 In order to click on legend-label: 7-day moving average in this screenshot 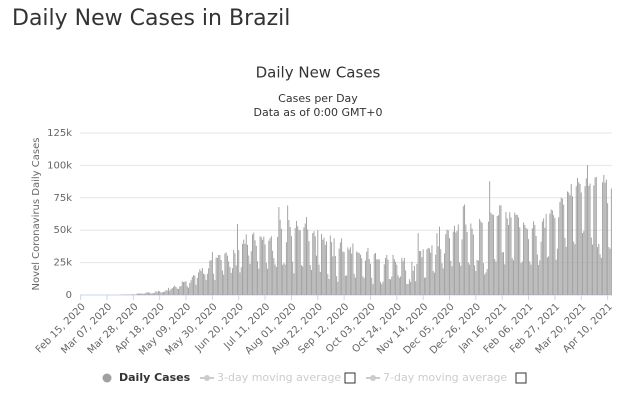, I will do `click(445, 377)`.